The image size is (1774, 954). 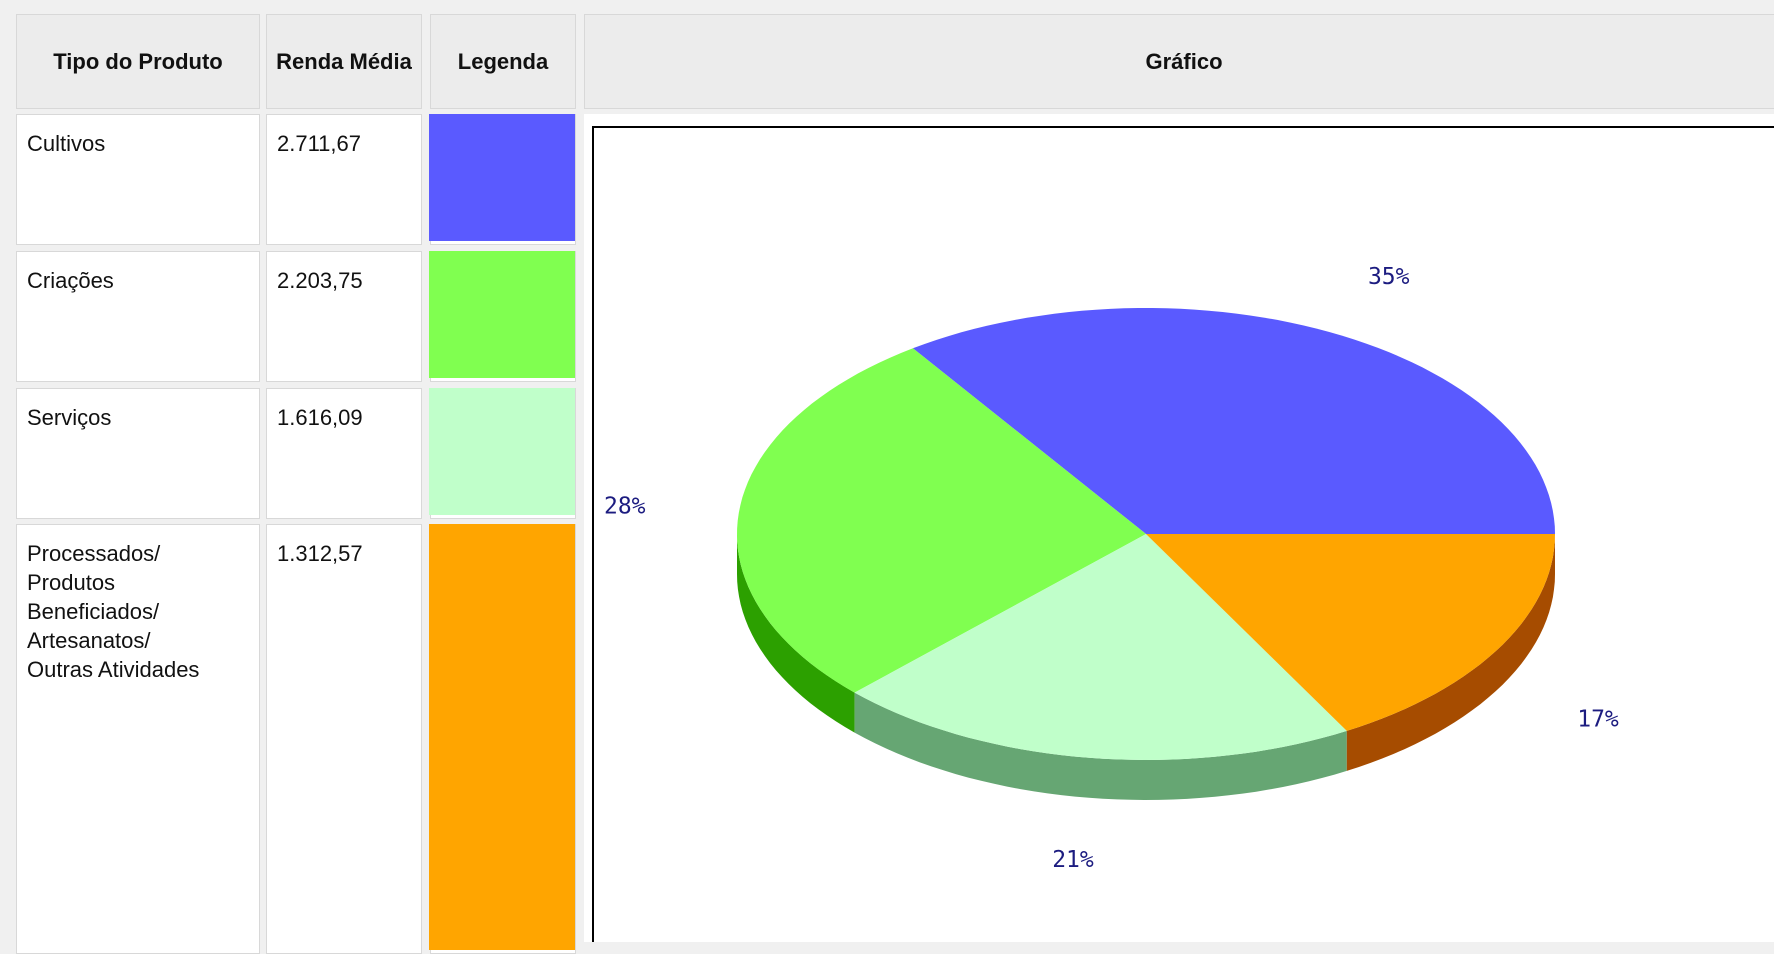 I want to click on product-cell: Cultivos, so click(x=138, y=179).